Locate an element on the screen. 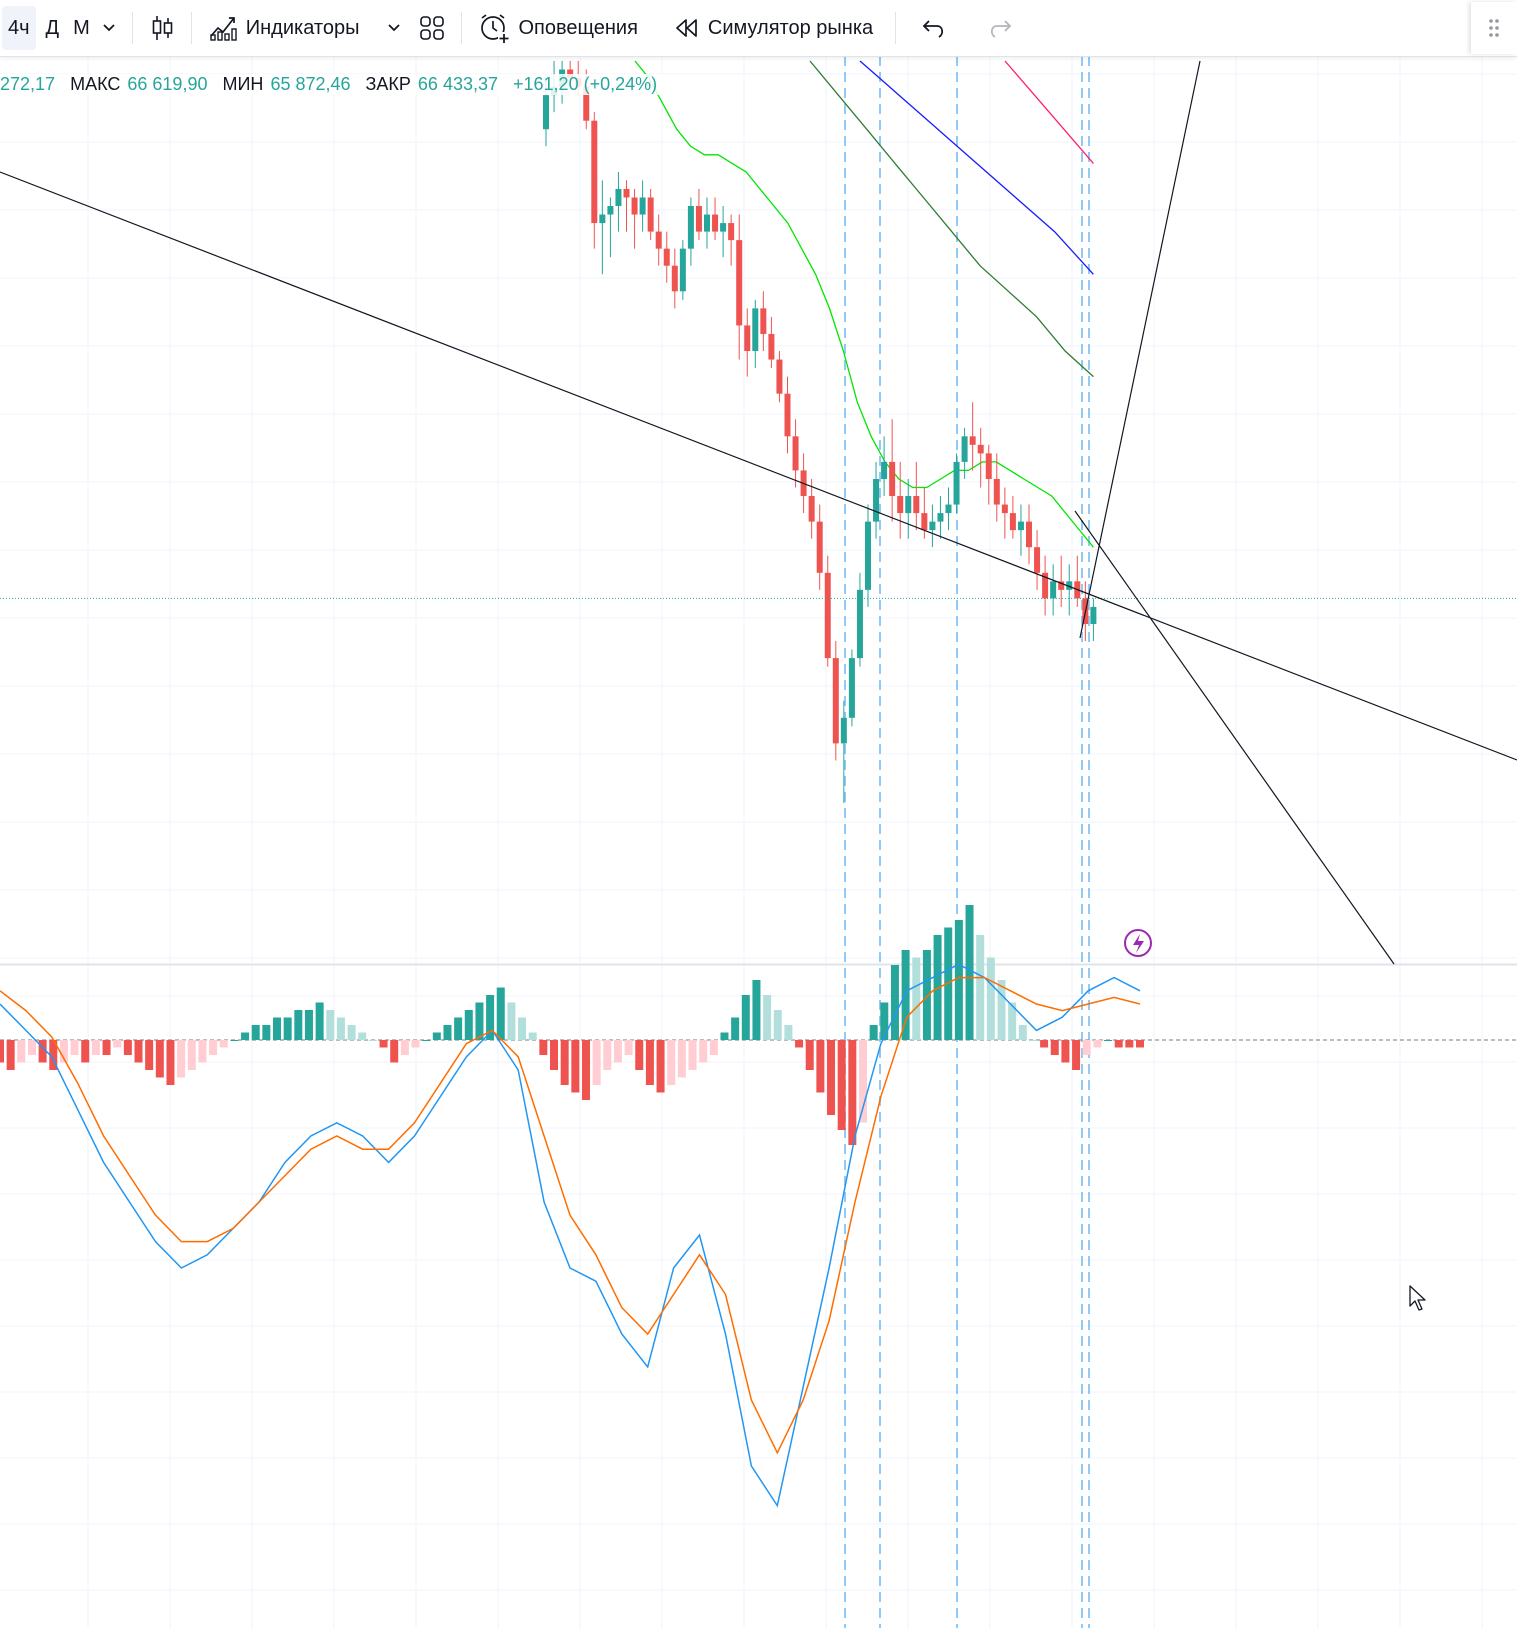 This screenshot has height=1628, width=1517. indicators-icon is located at coordinates (223, 28).